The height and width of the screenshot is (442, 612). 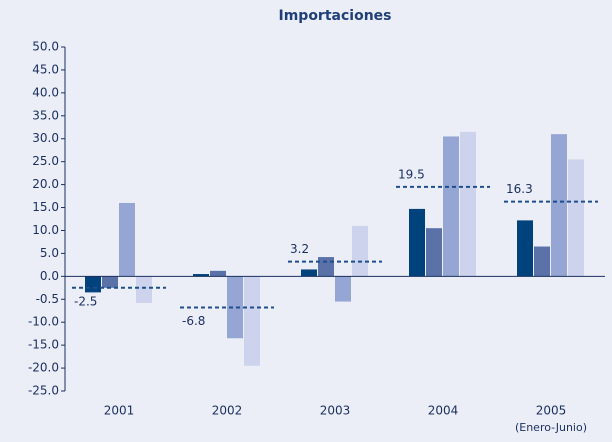 I want to click on y-tick-label: 10.0, so click(x=45, y=230).